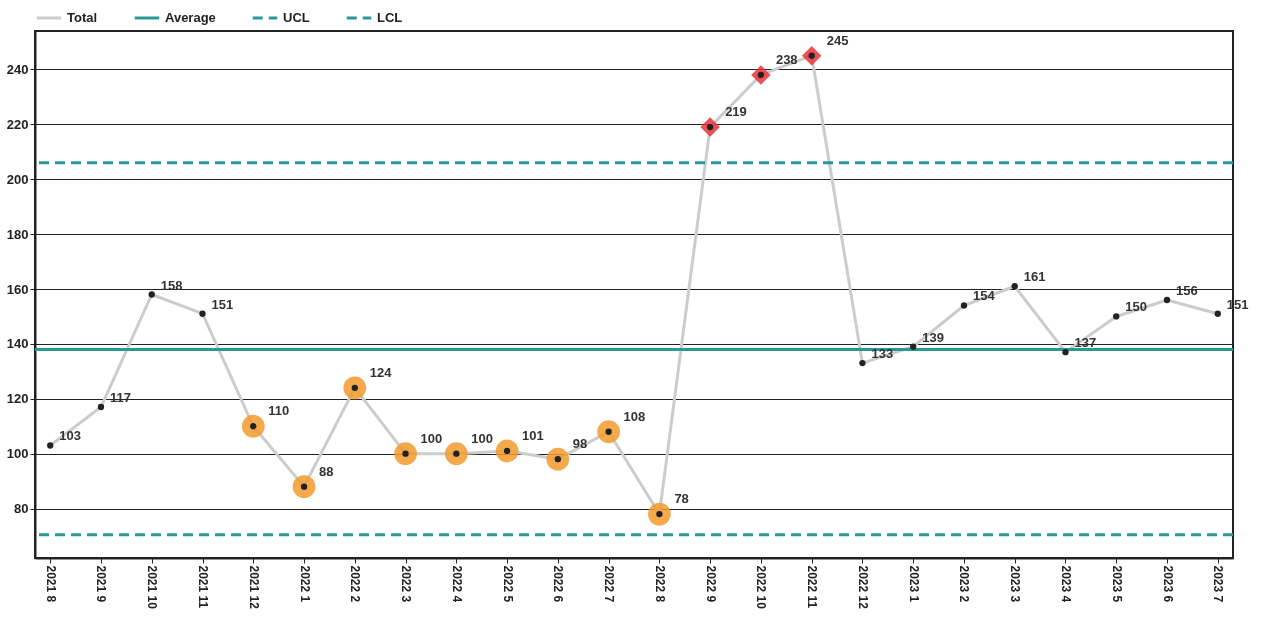  What do you see at coordinates (17, 399) in the screenshot?
I see `y-tick-label: 120` at bounding box center [17, 399].